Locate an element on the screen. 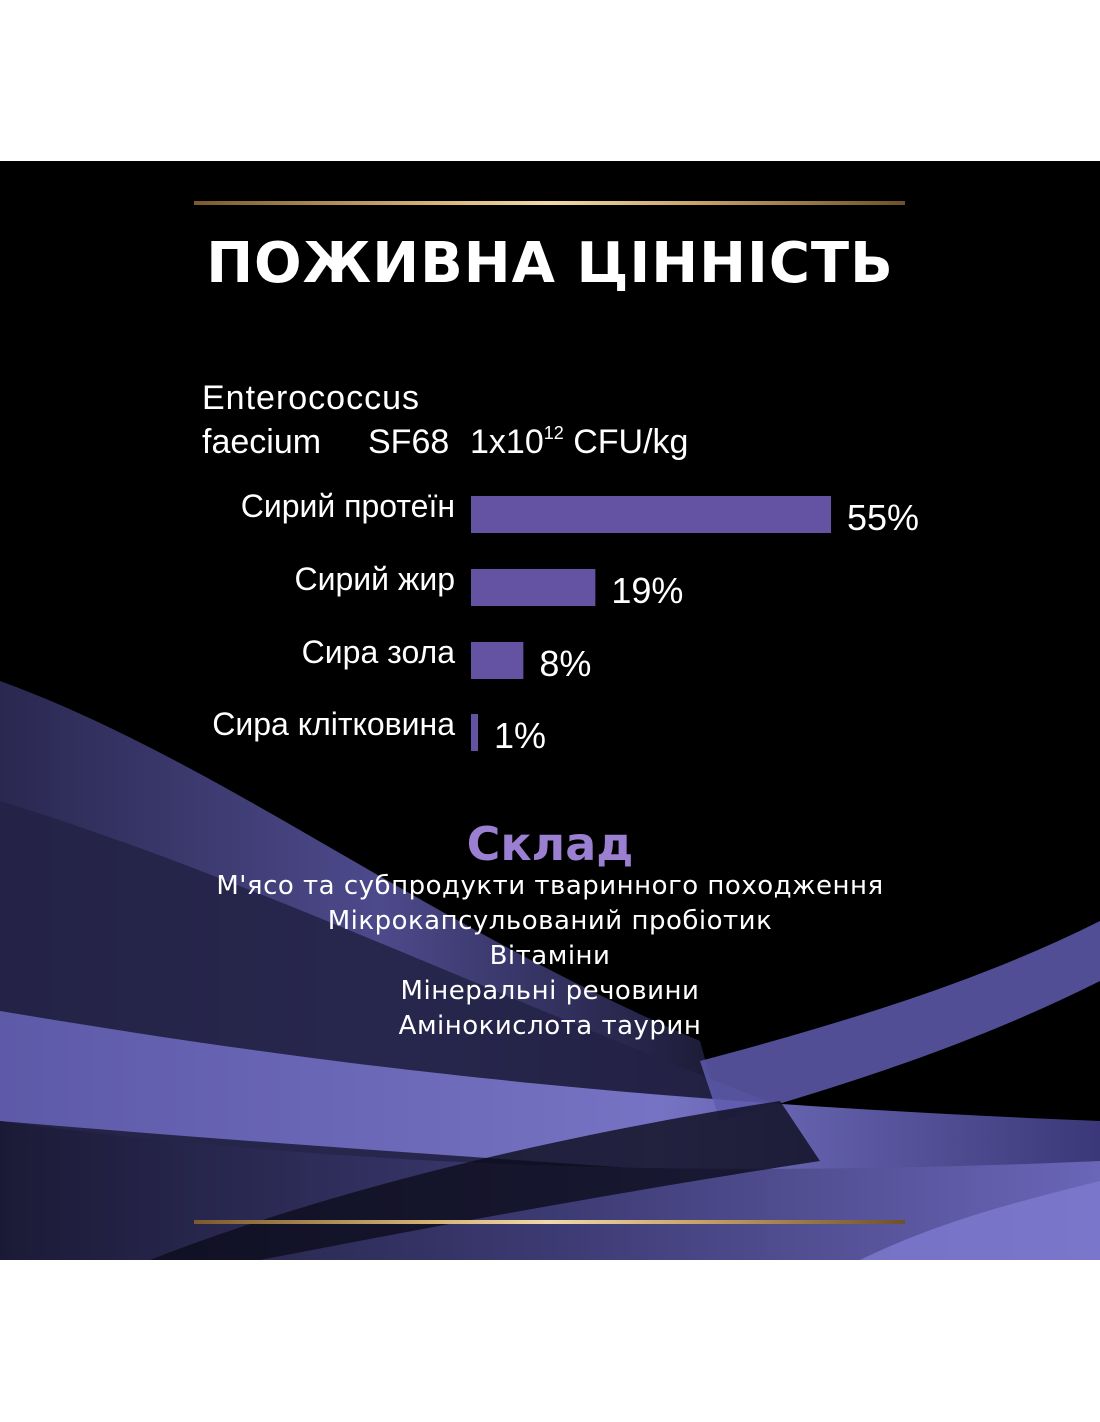 The height and width of the screenshot is (1422, 1100). probiotic-cfu: 1x1012 CFU/kg is located at coordinates (579, 442).